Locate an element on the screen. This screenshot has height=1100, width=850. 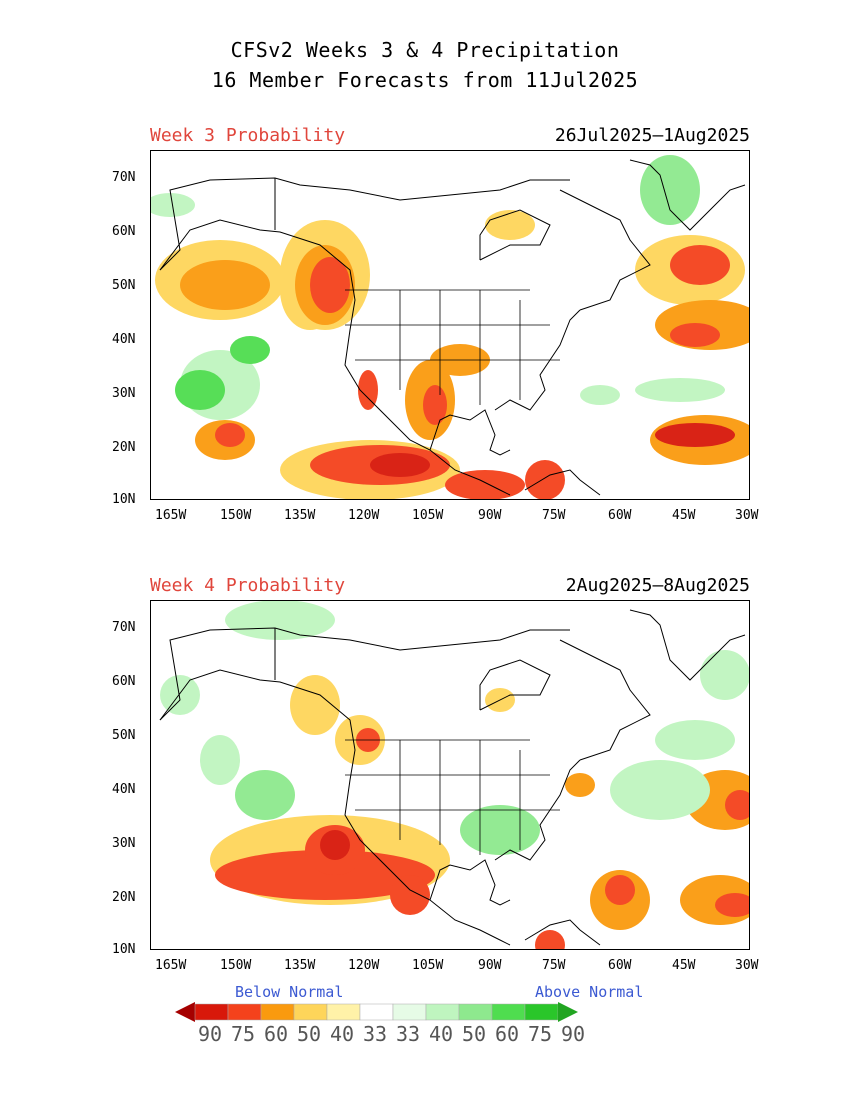
lon-label-60w-bottom: 60W is located at coordinates (620, 965).